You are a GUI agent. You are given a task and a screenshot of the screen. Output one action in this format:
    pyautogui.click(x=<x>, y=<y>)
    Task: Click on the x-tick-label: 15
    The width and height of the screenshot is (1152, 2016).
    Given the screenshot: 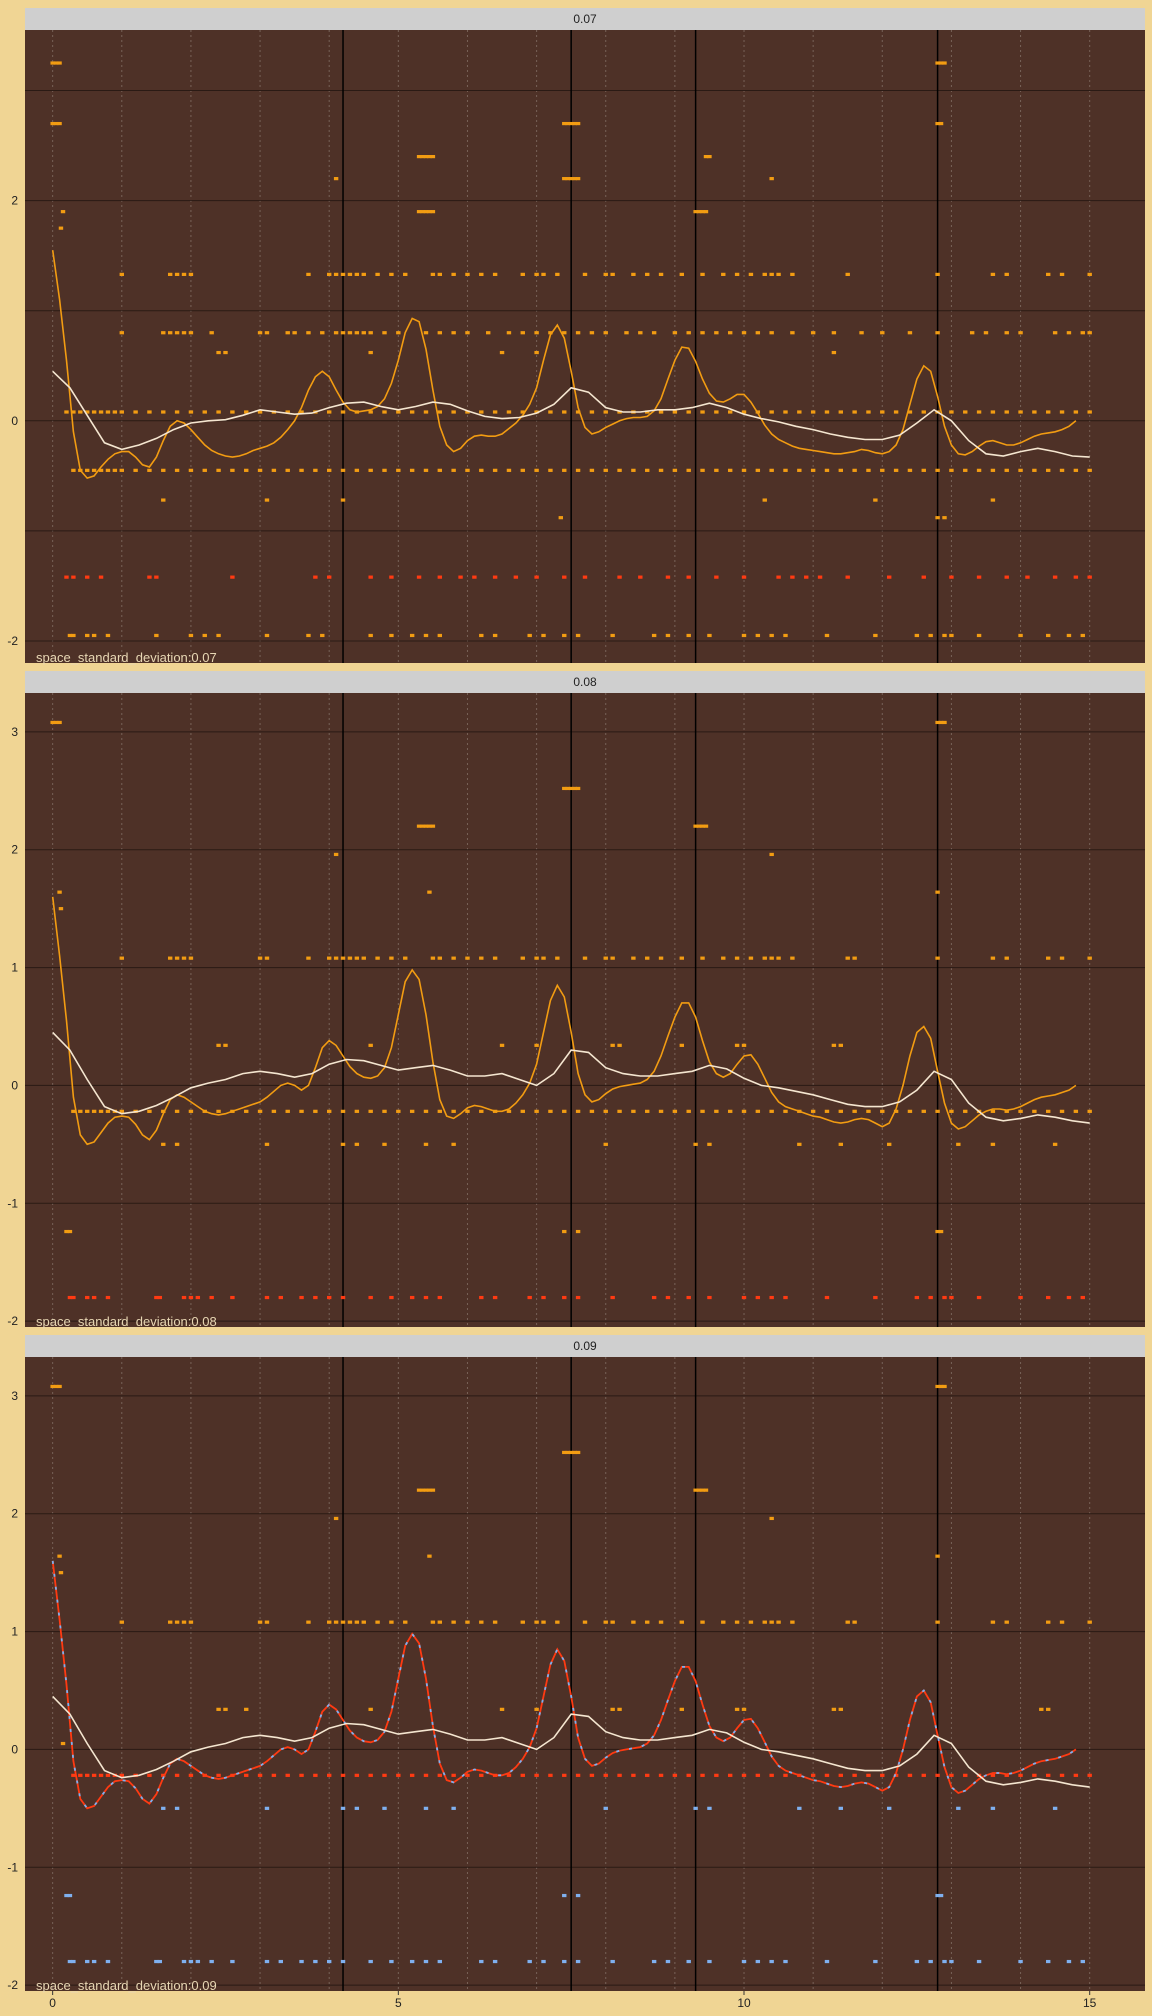 What is the action you would take?
    pyautogui.click(x=1090, y=2003)
    